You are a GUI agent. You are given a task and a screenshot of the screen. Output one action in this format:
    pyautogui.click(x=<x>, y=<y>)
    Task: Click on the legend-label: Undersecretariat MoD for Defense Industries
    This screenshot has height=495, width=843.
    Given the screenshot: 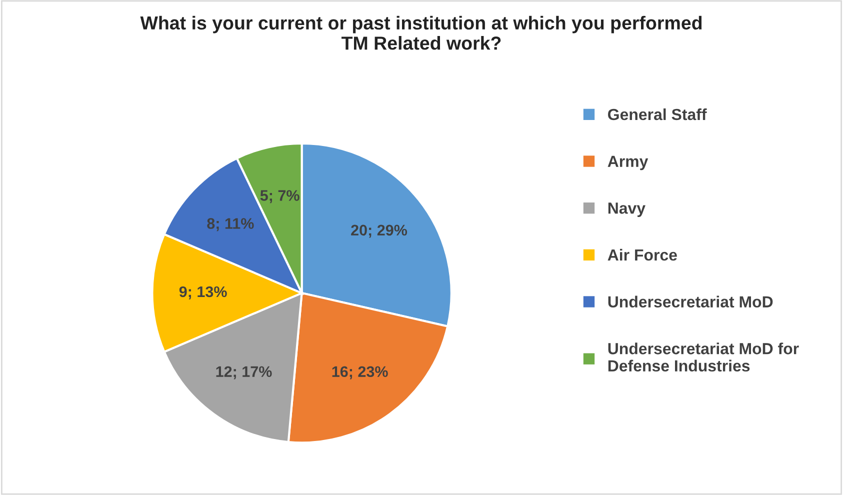 What is the action you would take?
    pyautogui.click(x=703, y=357)
    